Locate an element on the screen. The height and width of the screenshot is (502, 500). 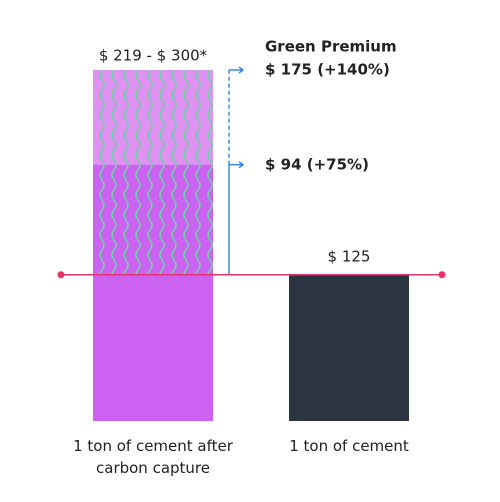
category-label: 1 ton of cement is located at coordinates (349, 446).